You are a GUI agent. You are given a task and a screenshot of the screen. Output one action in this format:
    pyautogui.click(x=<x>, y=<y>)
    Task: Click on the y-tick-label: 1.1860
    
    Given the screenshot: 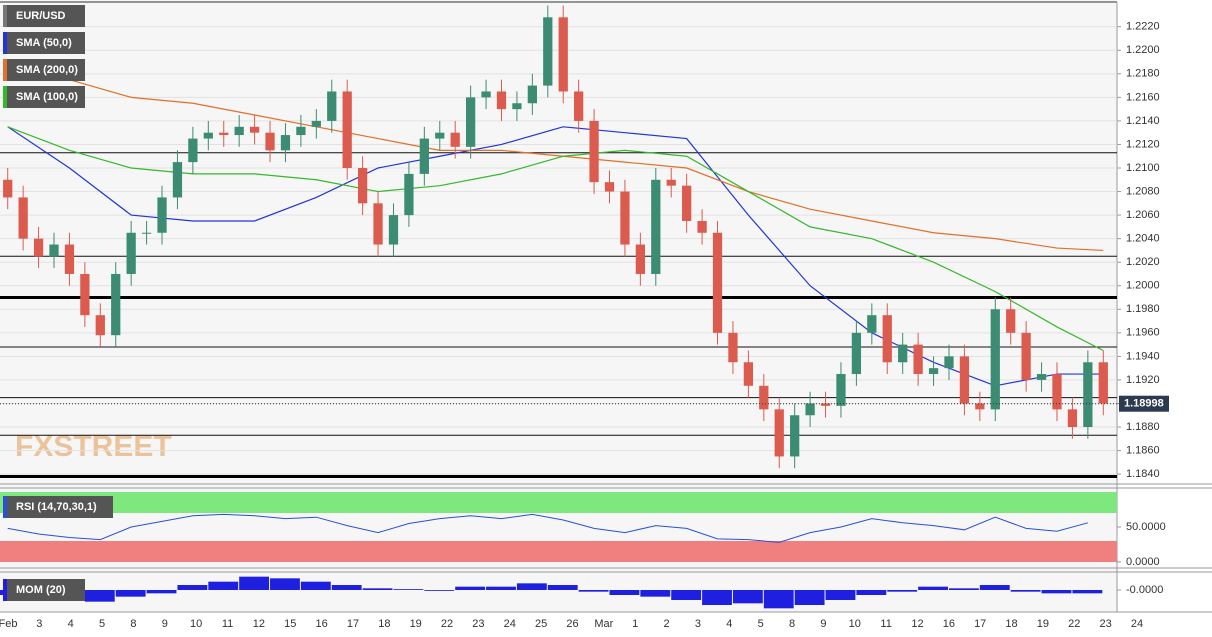 What is the action you would take?
    pyautogui.click(x=1143, y=450)
    